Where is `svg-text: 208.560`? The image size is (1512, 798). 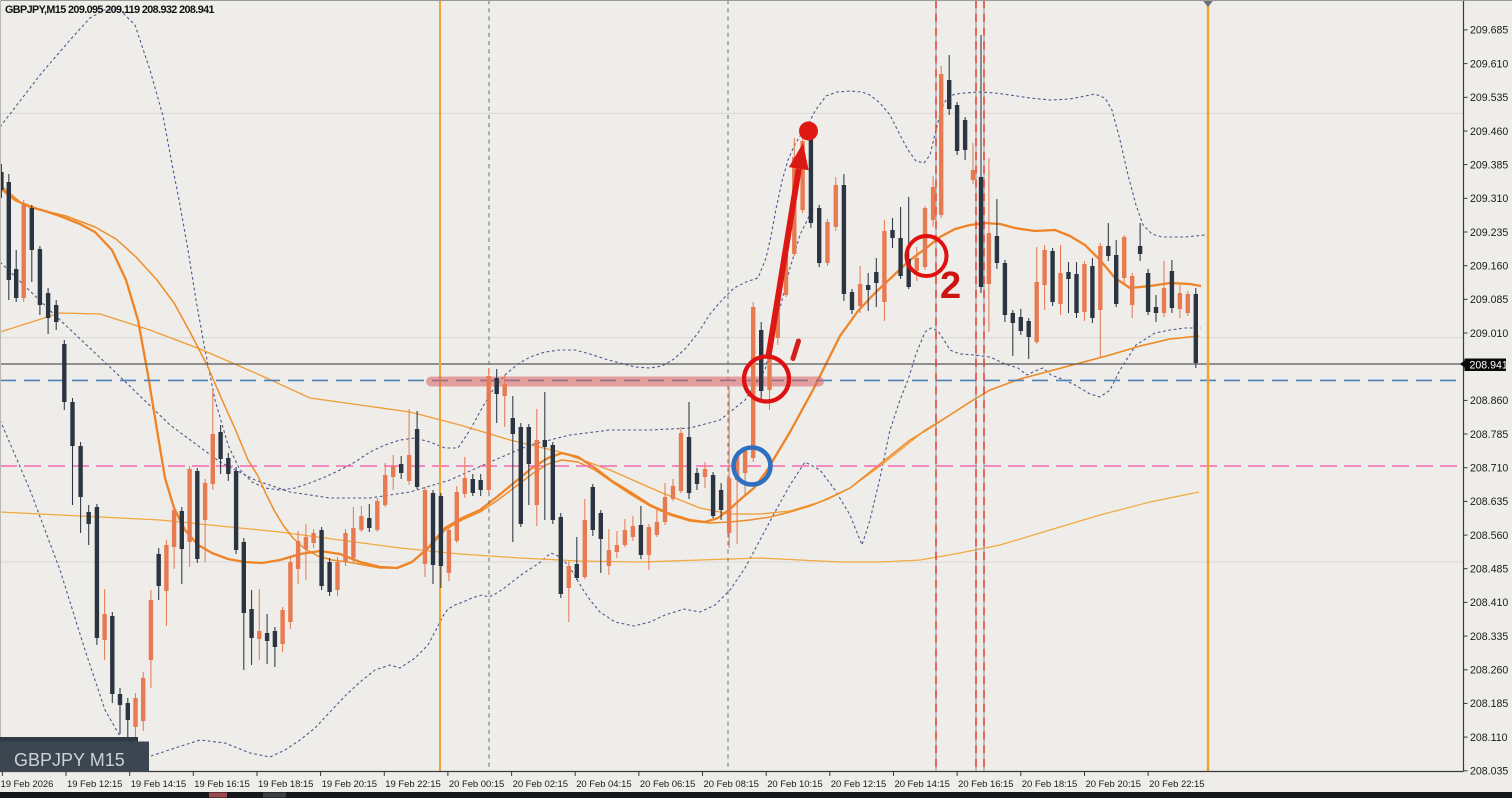
svg-text: 208.560 is located at coordinates (1489, 536).